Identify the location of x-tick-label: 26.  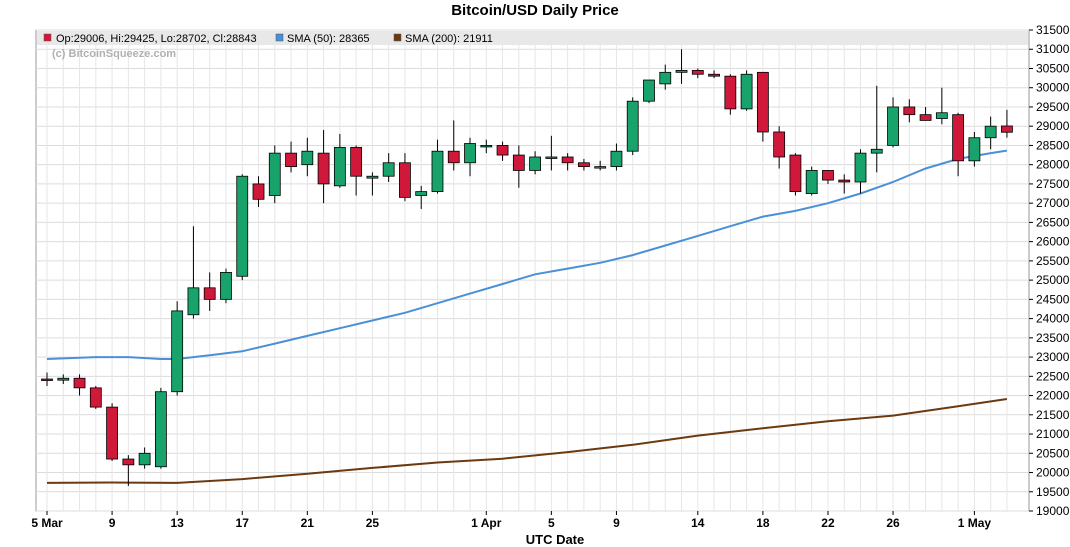
(893, 523).